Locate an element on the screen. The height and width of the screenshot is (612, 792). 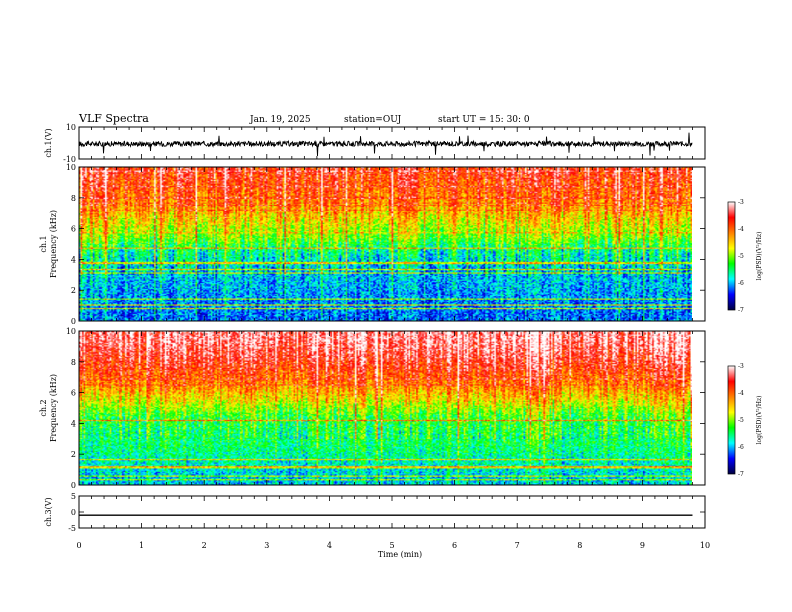
ch2-spectrogram-ytick-label: 8 is located at coordinates (73, 362).